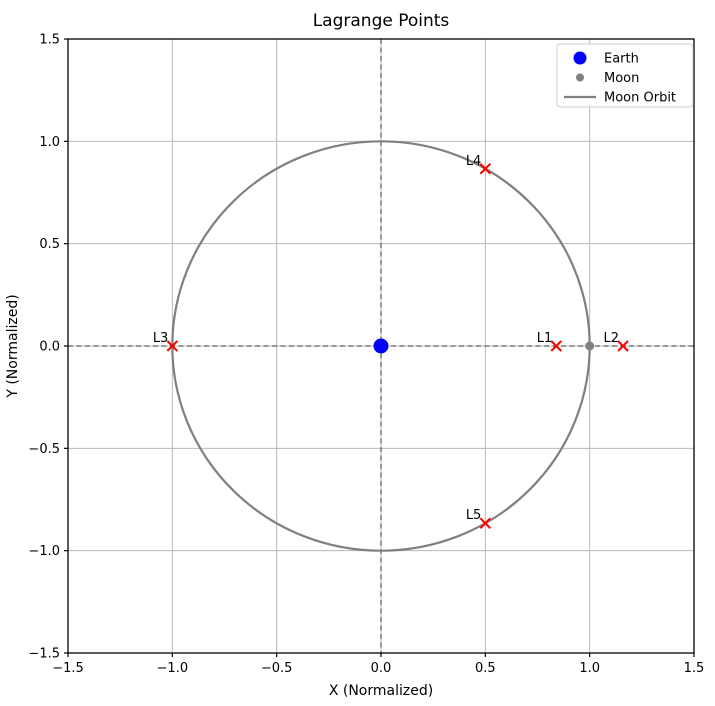  Describe the element at coordinates (381, 346) in the screenshot. I see `earth-point` at that location.